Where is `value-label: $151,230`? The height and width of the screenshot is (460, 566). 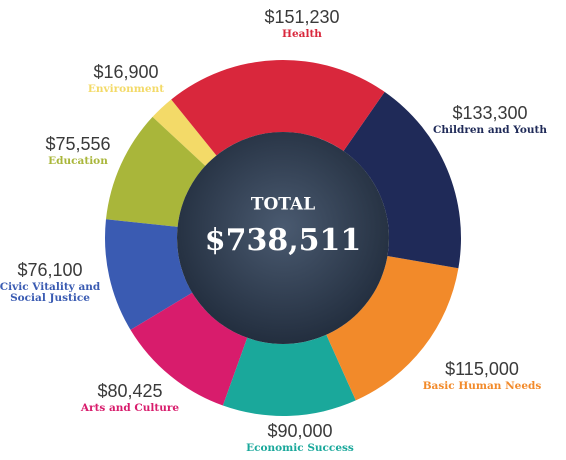
value-label: $151,230 is located at coordinates (302, 17).